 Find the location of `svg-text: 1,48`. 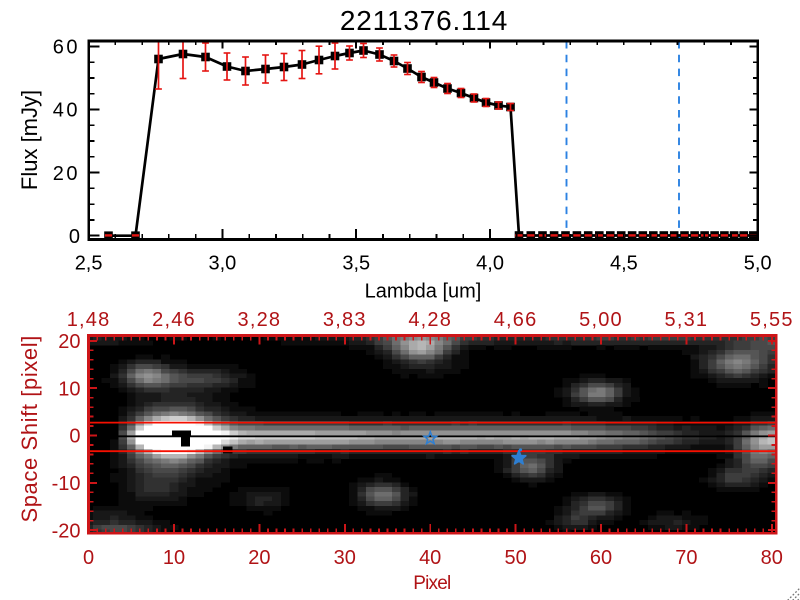

svg-text: 1,48 is located at coordinates (89, 320).